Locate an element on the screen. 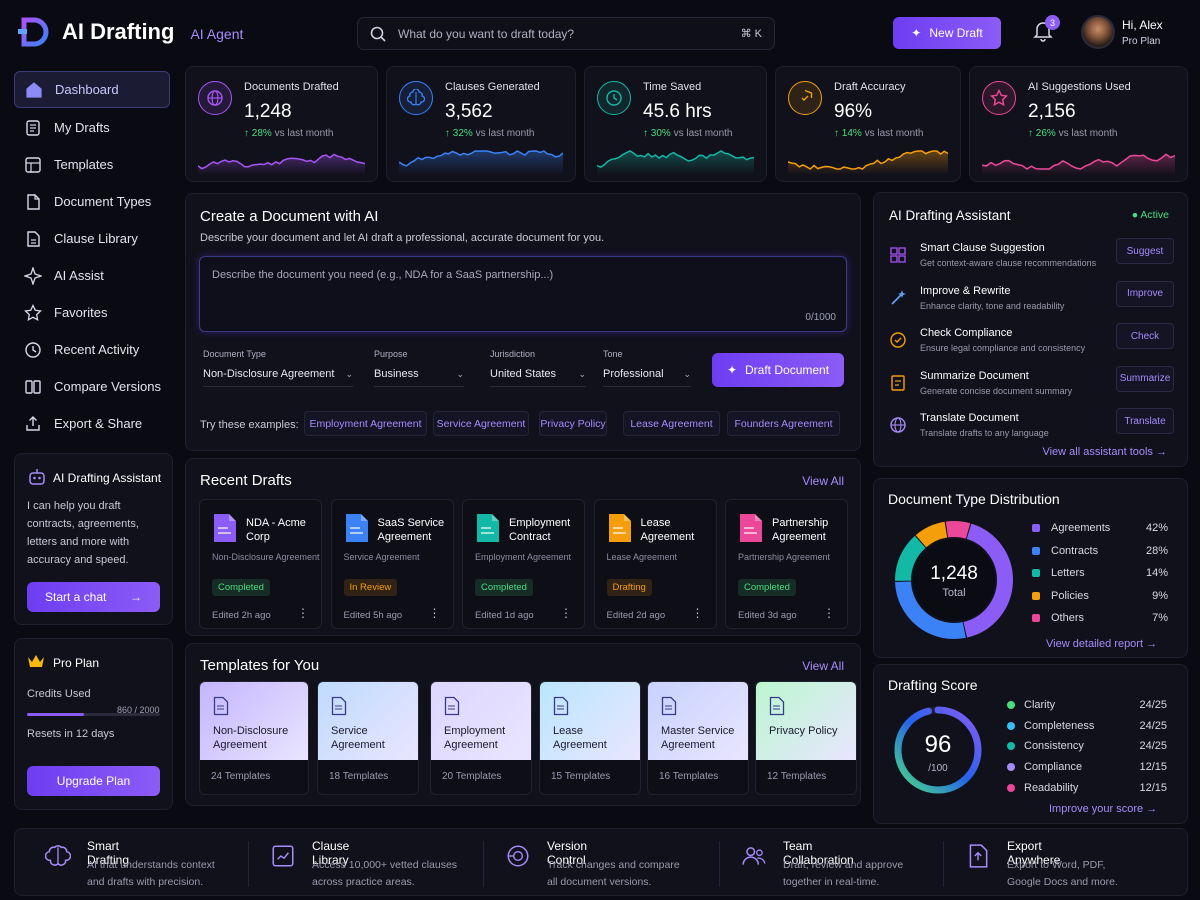 This screenshot has height=900, width=1200. assistant-summarize-button: Summarize is located at coordinates (1145, 378).